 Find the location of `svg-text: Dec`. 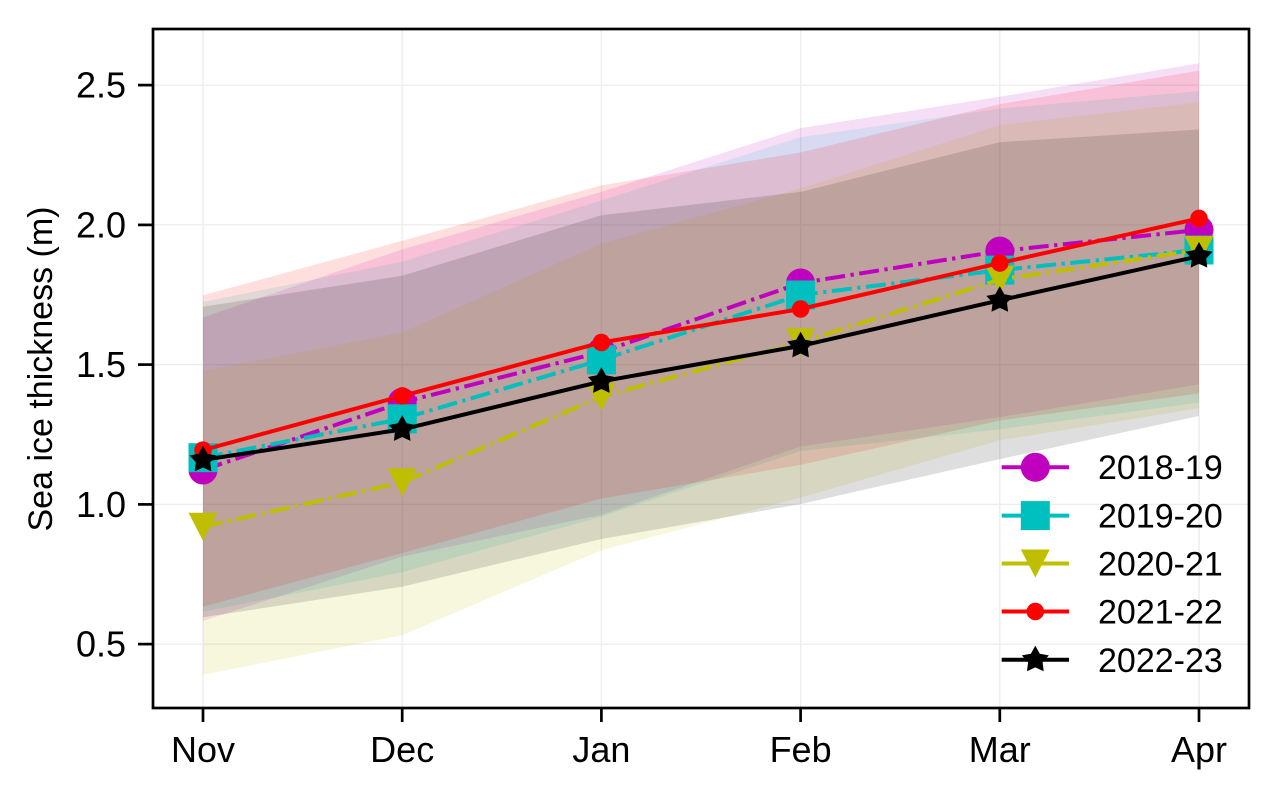

svg-text: Dec is located at coordinates (402, 749).